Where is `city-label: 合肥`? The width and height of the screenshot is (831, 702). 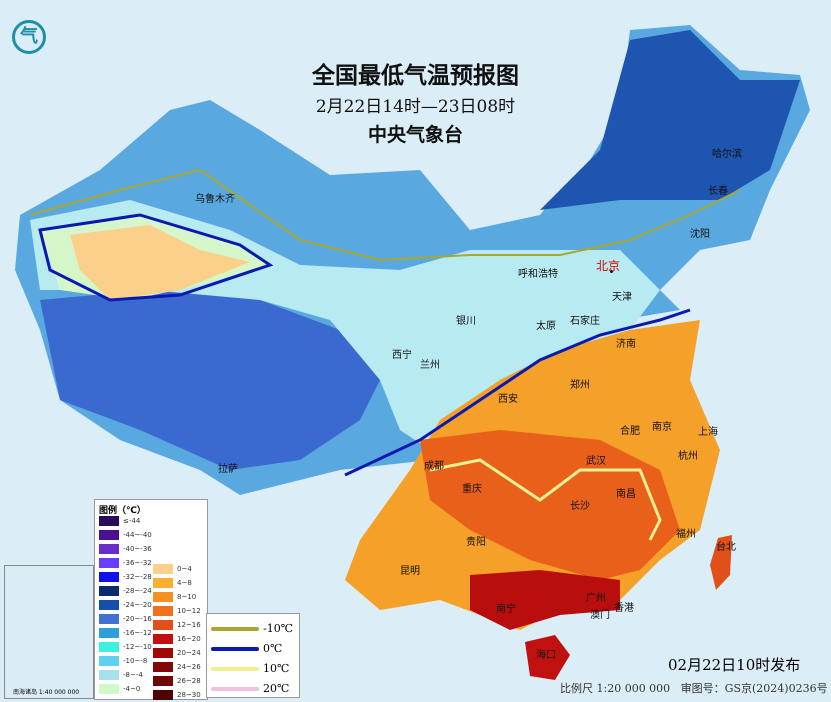
city-label: 合肥 is located at coordinates (630, 431).